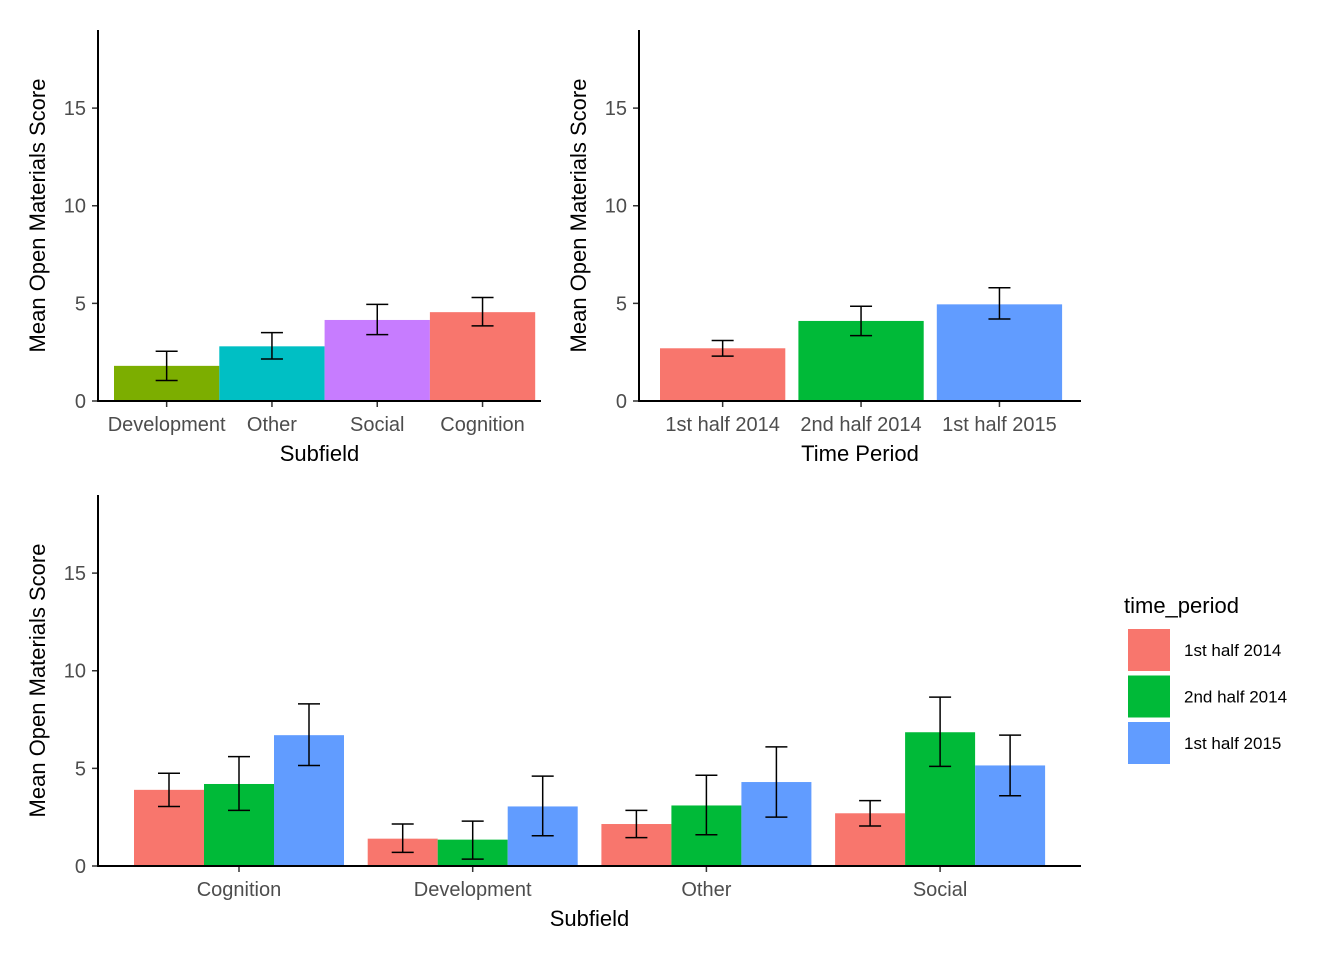 The image size is (1344, 960). Describe the element at coordinates (860, 425) in the screenshot. I see `x-tick-label: 2nd half 2014` at that location.